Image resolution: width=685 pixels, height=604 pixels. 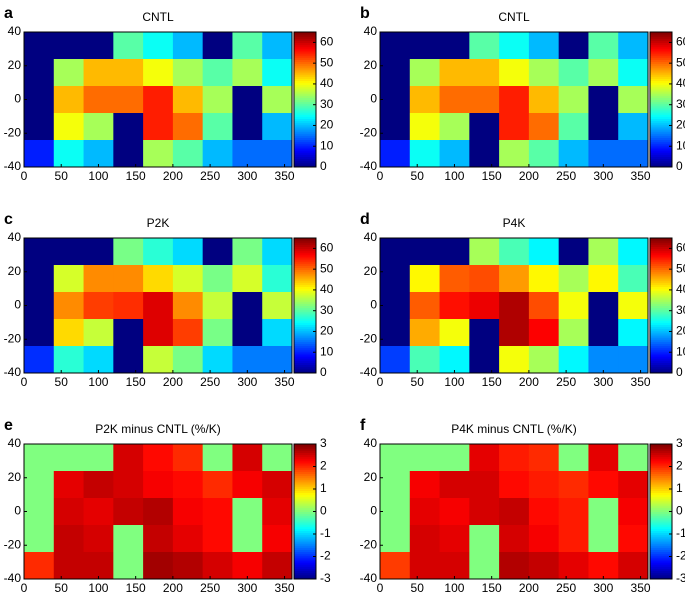 What do you see at coordinates (323, 372) in the screenshot?
I see `colorbar-tick-label: 0` at bounding box center [323, 372].